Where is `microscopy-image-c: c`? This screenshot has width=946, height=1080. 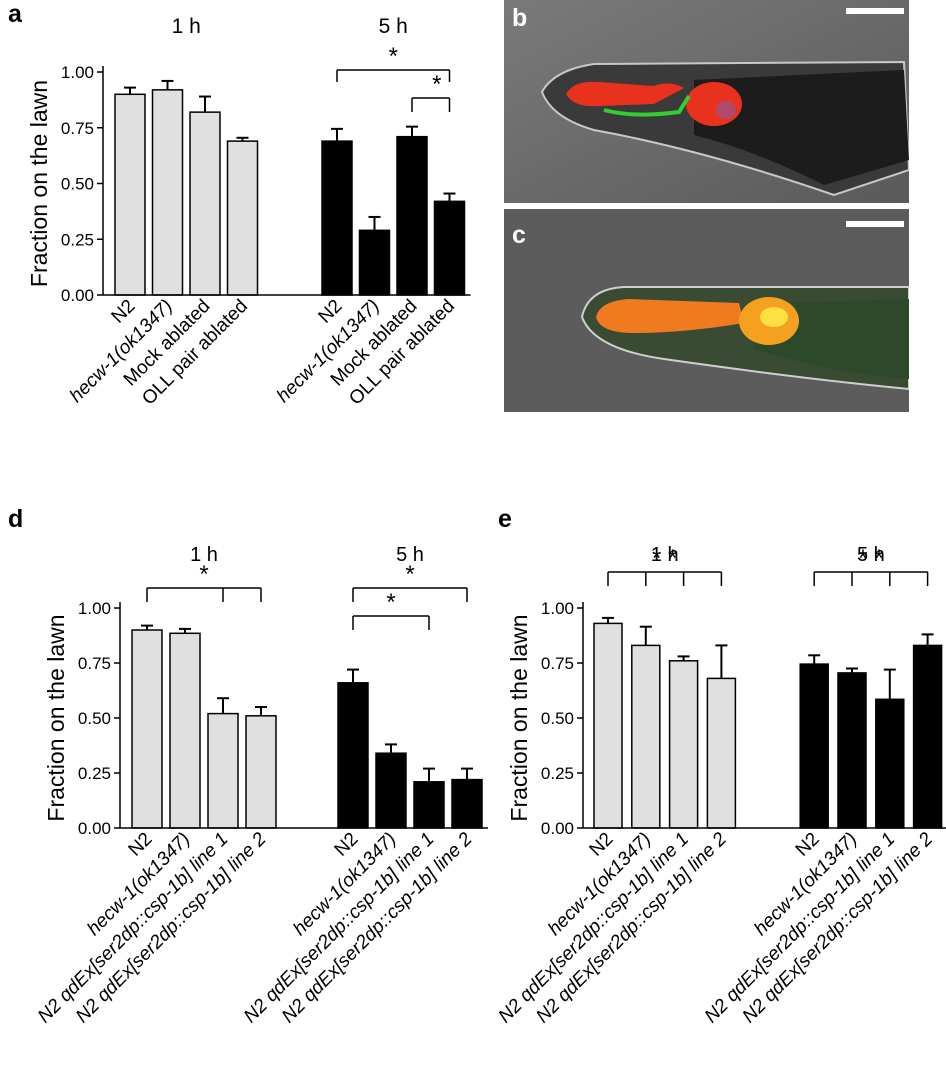 microscopy-image-c: c is located at coordinates (706, 310).